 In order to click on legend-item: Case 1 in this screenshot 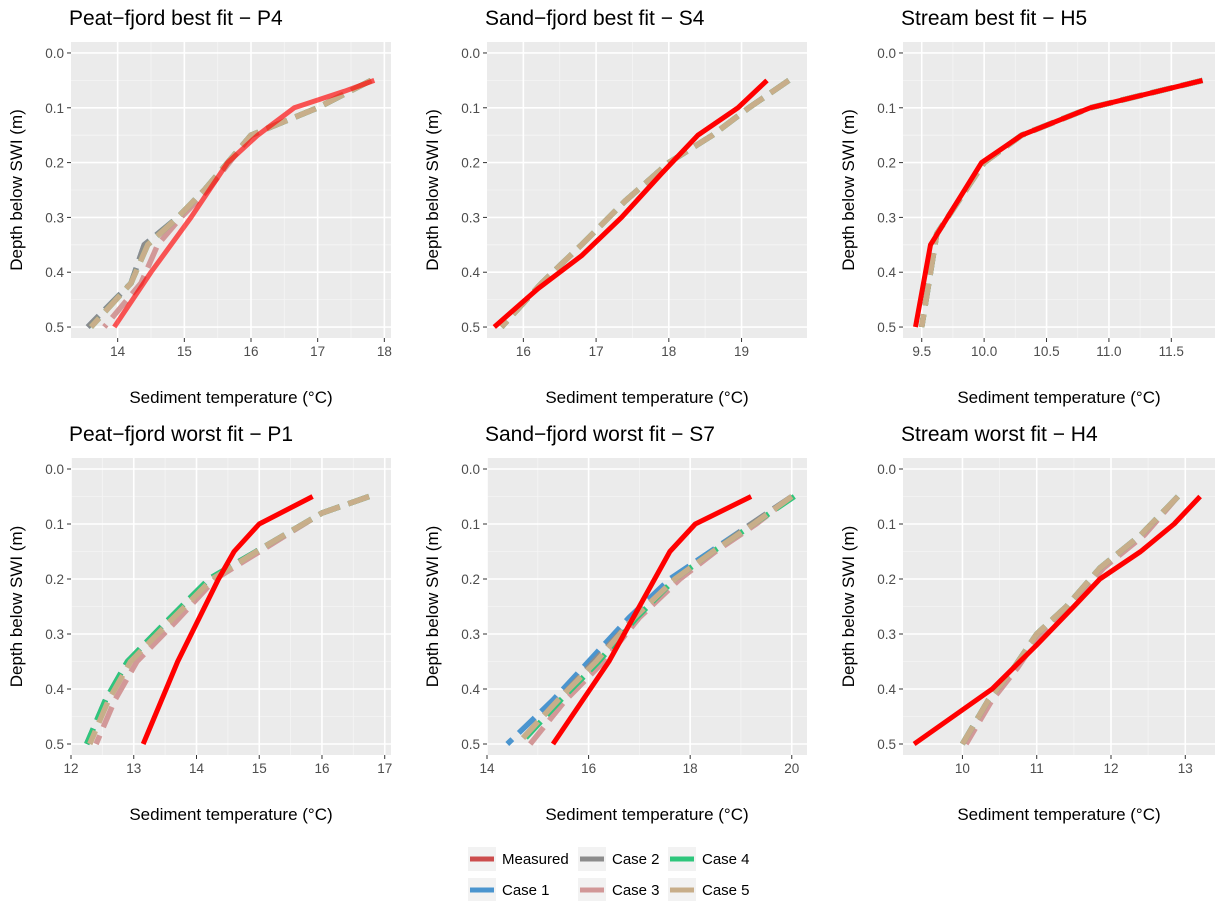, I will do `click(509, 889)`.